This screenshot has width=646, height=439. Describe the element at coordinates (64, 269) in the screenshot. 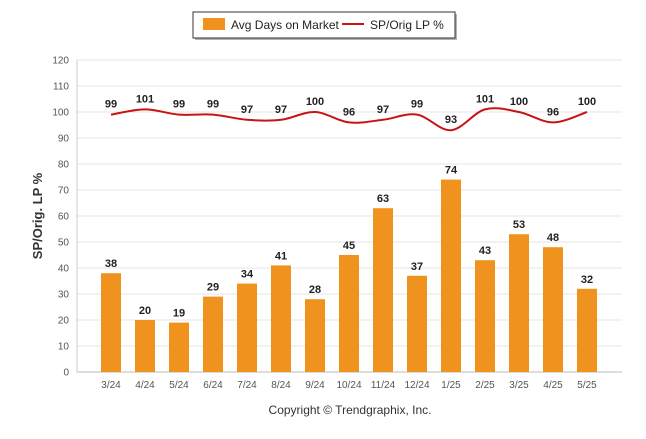

I see `y-tick-label: 40` at that location.